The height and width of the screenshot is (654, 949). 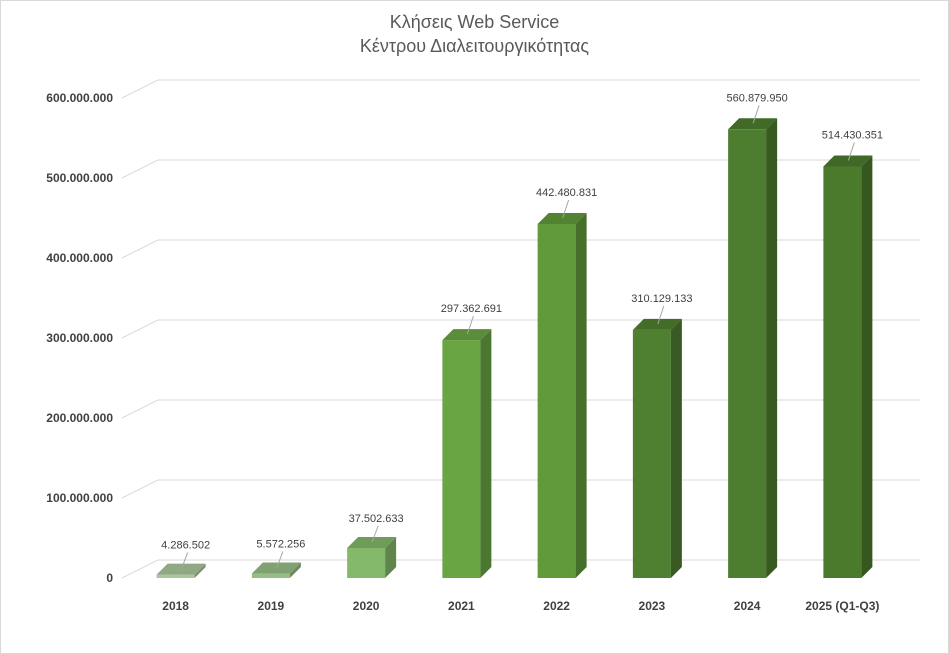 What do you see at coordinates (556, 606) in the screenshot?
I see `x-tick-label: 2022` at bounding box center [556, 606].